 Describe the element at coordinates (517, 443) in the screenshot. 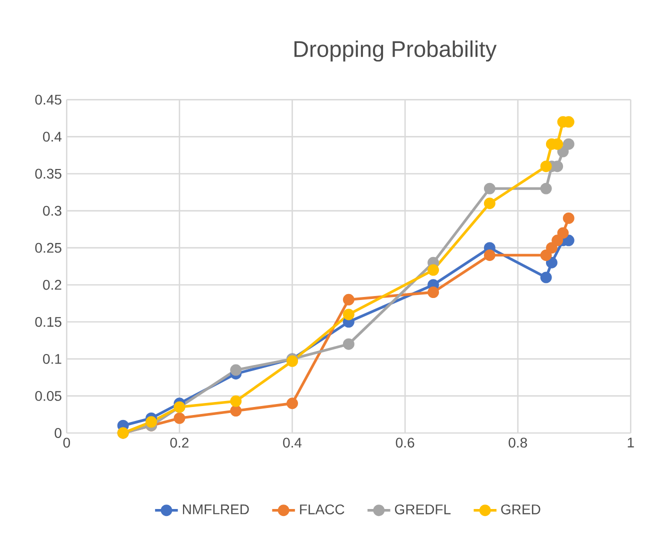

I see `x-tick-label: 0.8` at that location.